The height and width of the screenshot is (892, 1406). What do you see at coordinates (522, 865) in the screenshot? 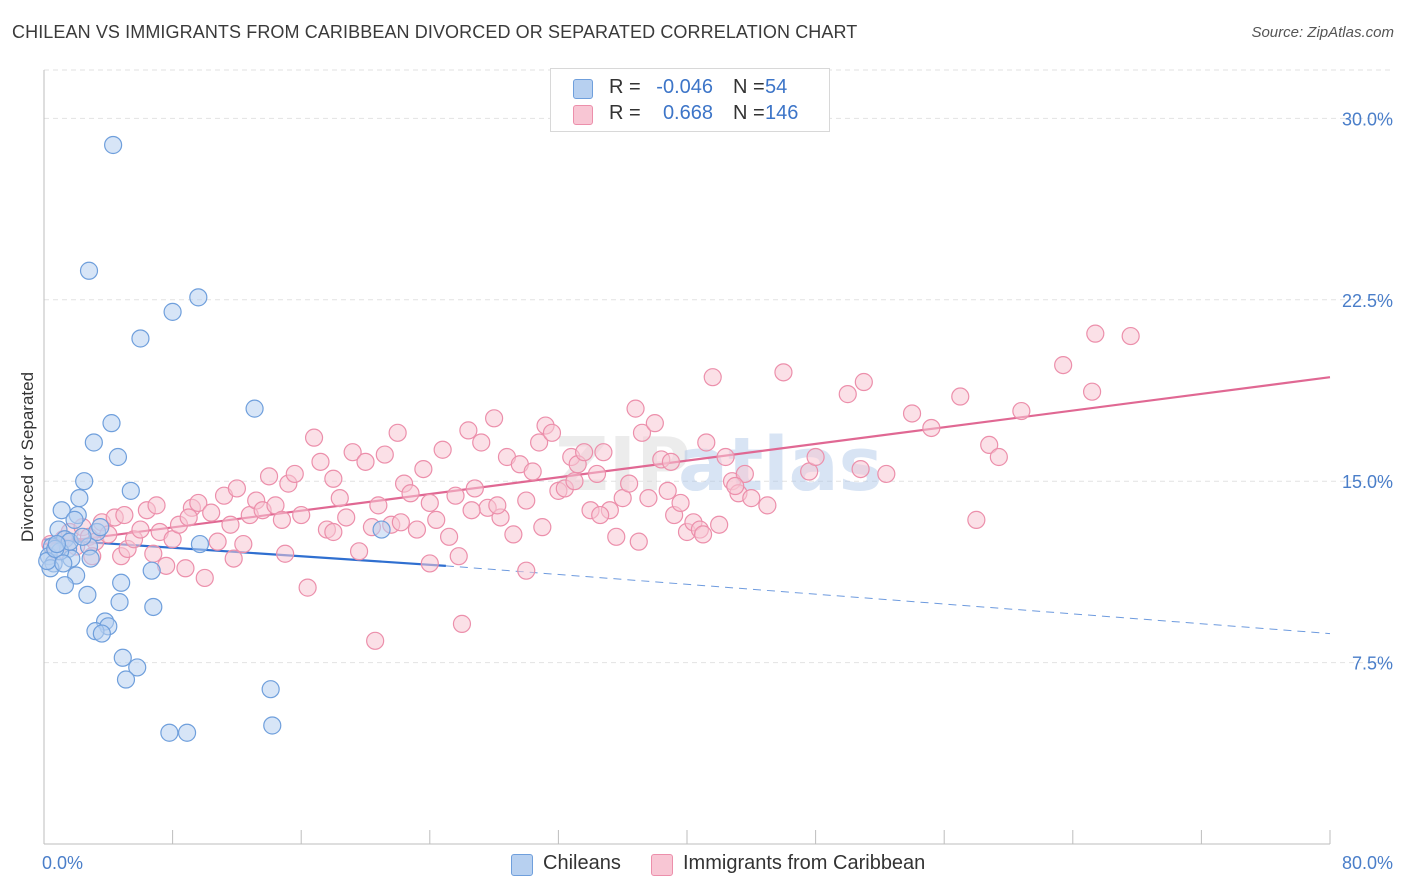
I see `chileans-swatch` at bounding box center [522, 865].